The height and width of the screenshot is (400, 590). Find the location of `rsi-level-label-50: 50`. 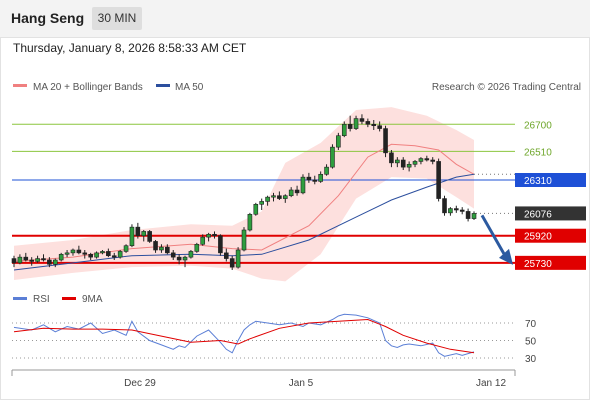

rsi-level-label-50: 50 is located at coordinates (531, 342).